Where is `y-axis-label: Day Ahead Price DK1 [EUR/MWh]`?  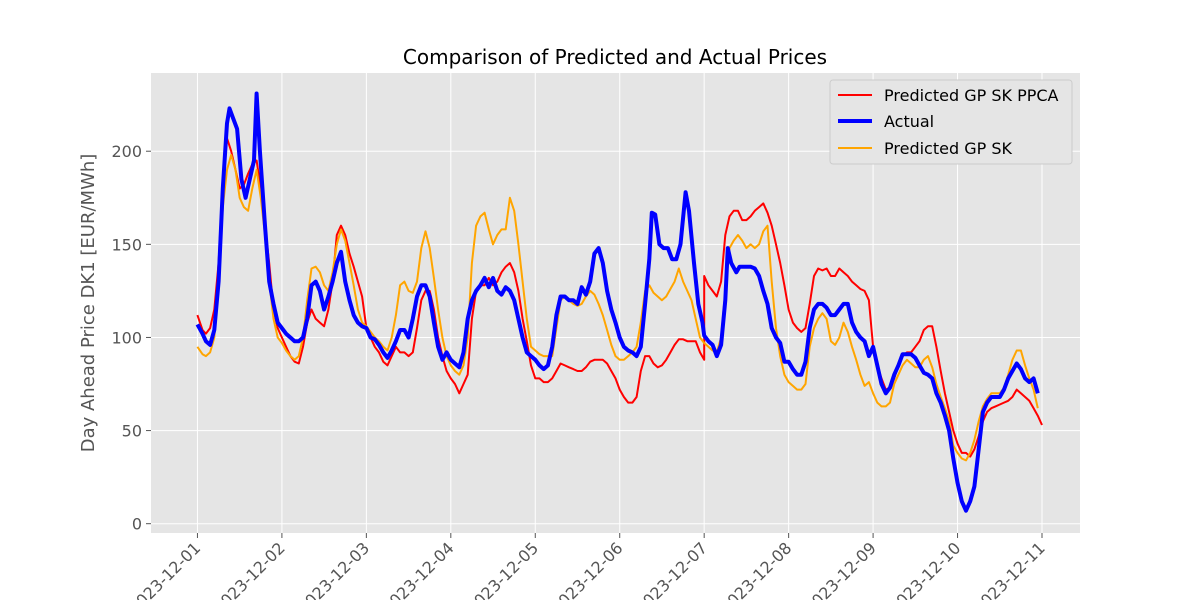
y-axis-label: Day Ahead Price DK1 [EUR/MWh] is located at coordinates (88, 303).